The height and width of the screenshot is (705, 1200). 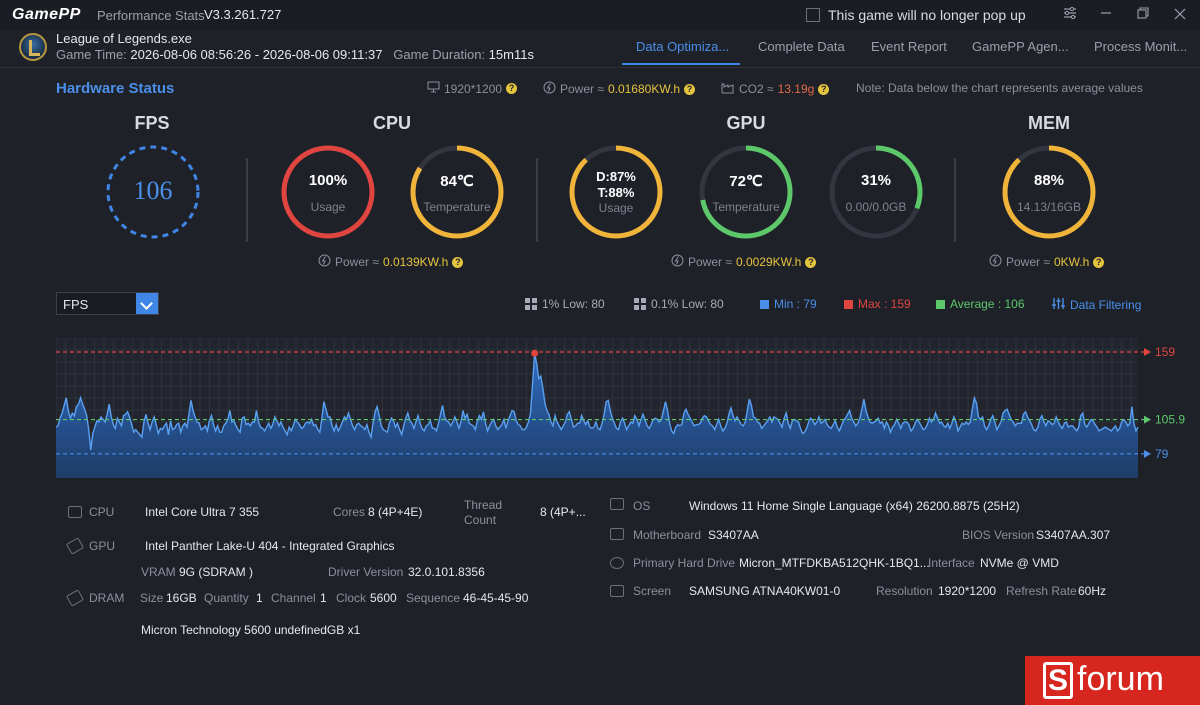 I want to click on cores-label: Cores, so click(x=349, y=512).